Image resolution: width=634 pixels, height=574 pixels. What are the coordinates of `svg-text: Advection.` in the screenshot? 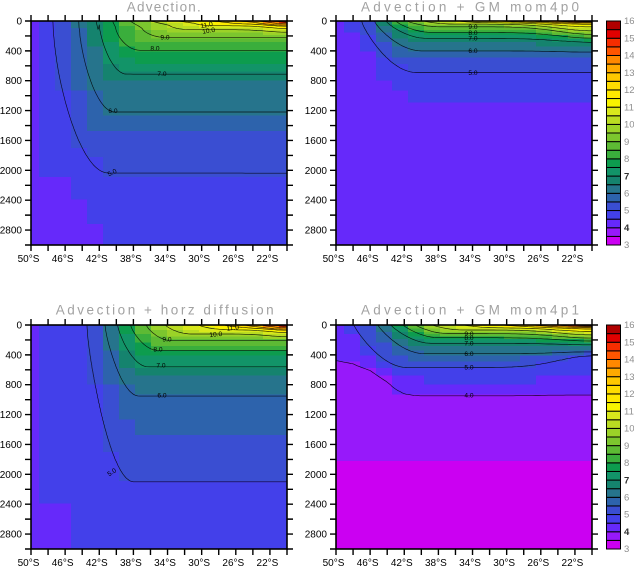 It's located at (164, 7).